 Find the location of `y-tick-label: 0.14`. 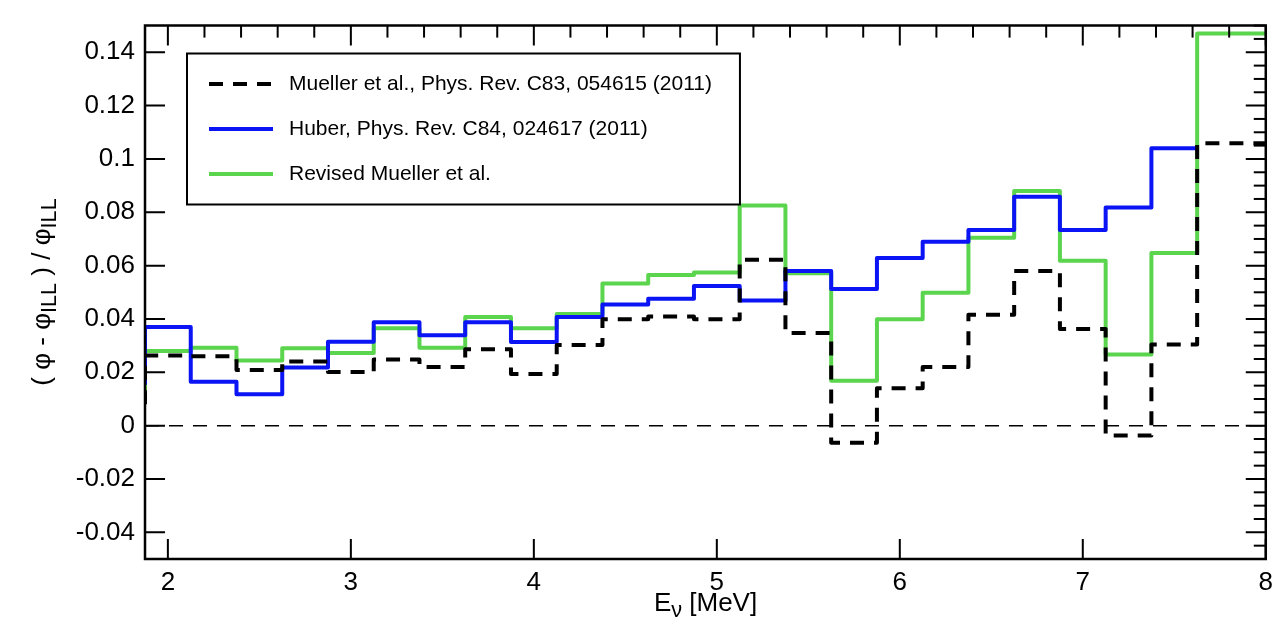

y-tick-label: 0.14 is located at coordinates (109, 50).